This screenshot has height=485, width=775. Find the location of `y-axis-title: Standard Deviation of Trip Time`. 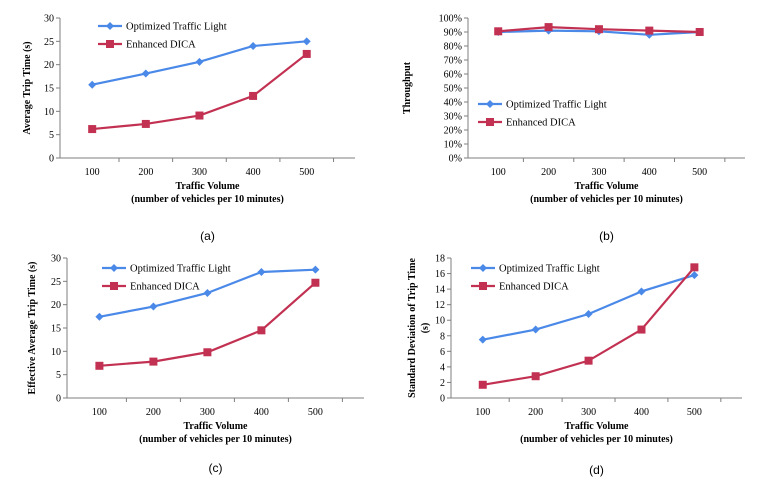

y-axis-title: Standard Deviation of Trip Time is located at coordinates (412, 328).